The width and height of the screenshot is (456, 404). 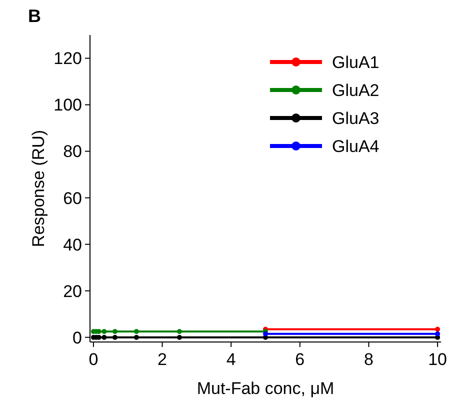 What do you see at coordinates (356, 146) in the screenshot?
I see `legend-label: GluA4` at bounding box center [356, 146].